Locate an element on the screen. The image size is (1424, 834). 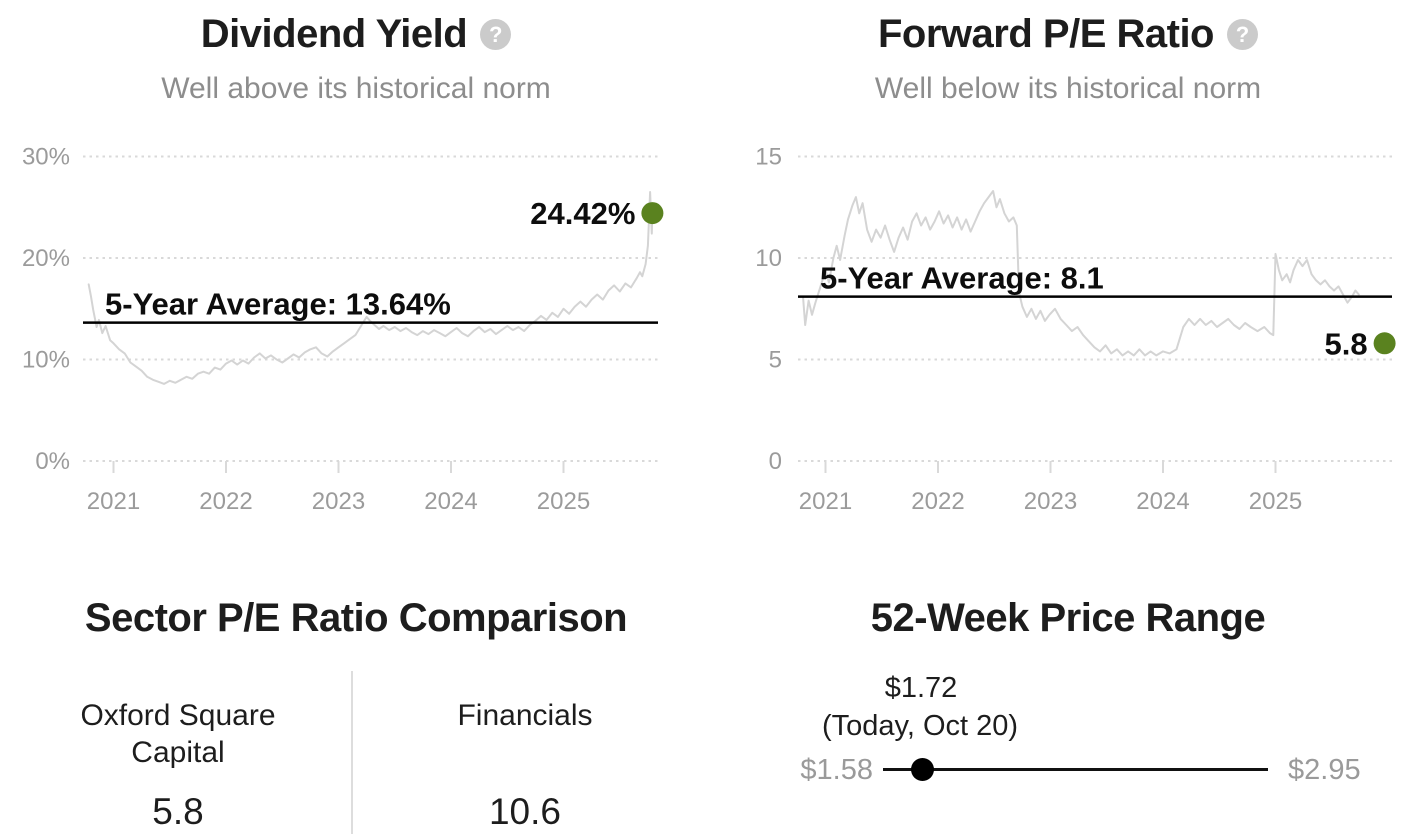
current-price-date-label: (Today, Oct 20) is located at coordinates (920, 726).